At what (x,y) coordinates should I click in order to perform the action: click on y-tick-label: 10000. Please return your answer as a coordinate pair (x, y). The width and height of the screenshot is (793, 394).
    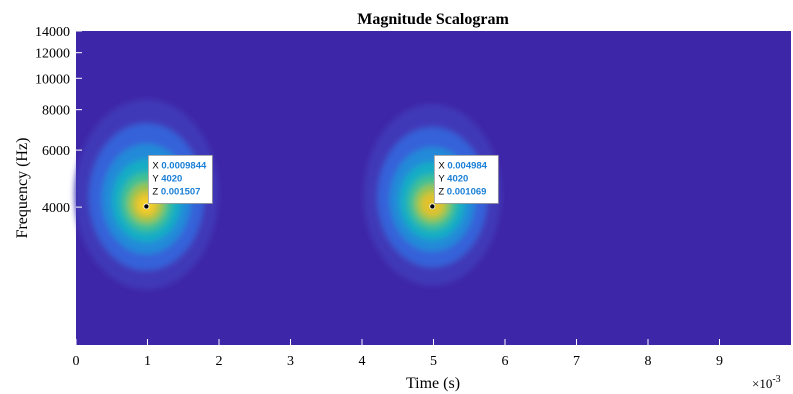
    Looking at the image, I should click on (52, 79).